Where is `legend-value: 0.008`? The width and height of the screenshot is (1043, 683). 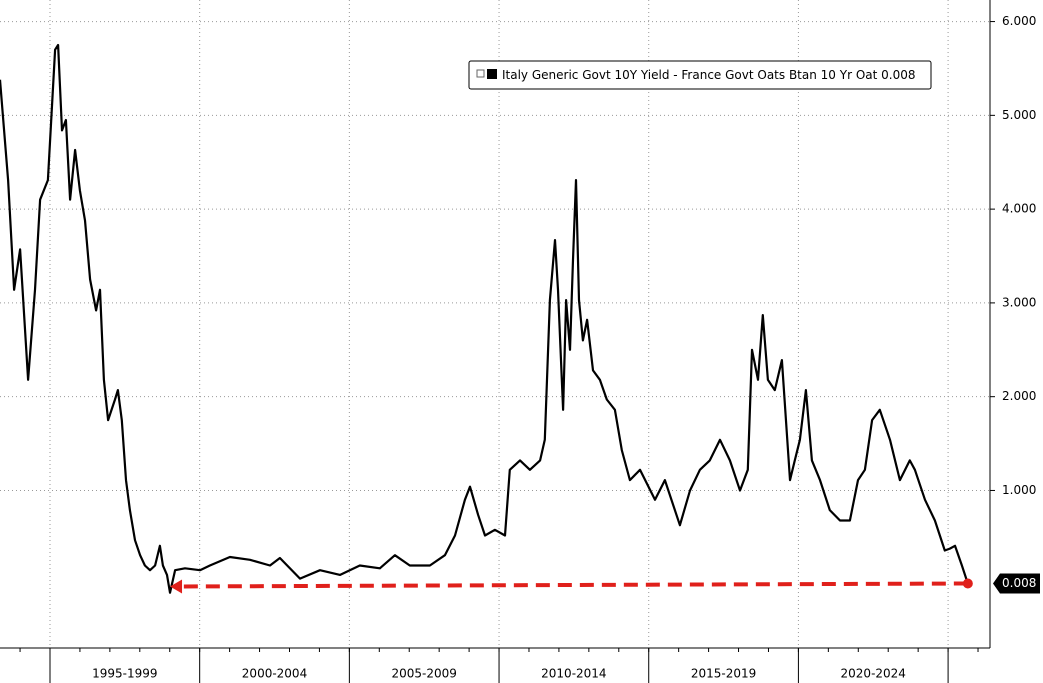 legend-value: 0.008 is located at coordinates (898, 75).